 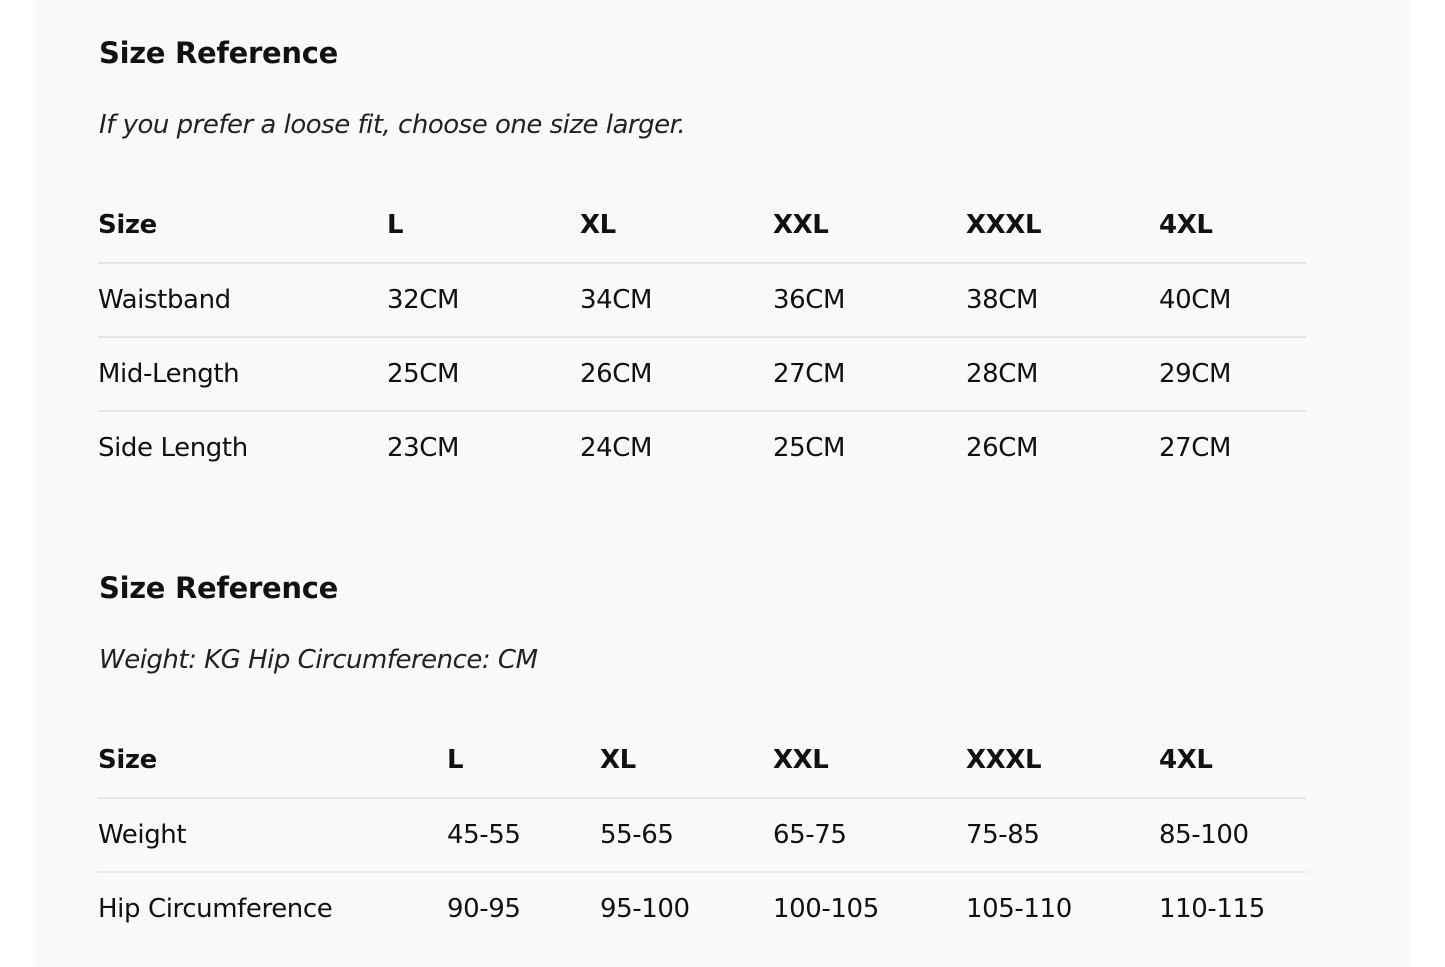 What do you see at coordinates (242, 300) in the screenshot?
I see `row-label: Waistband` at bounding box center [242, 300].